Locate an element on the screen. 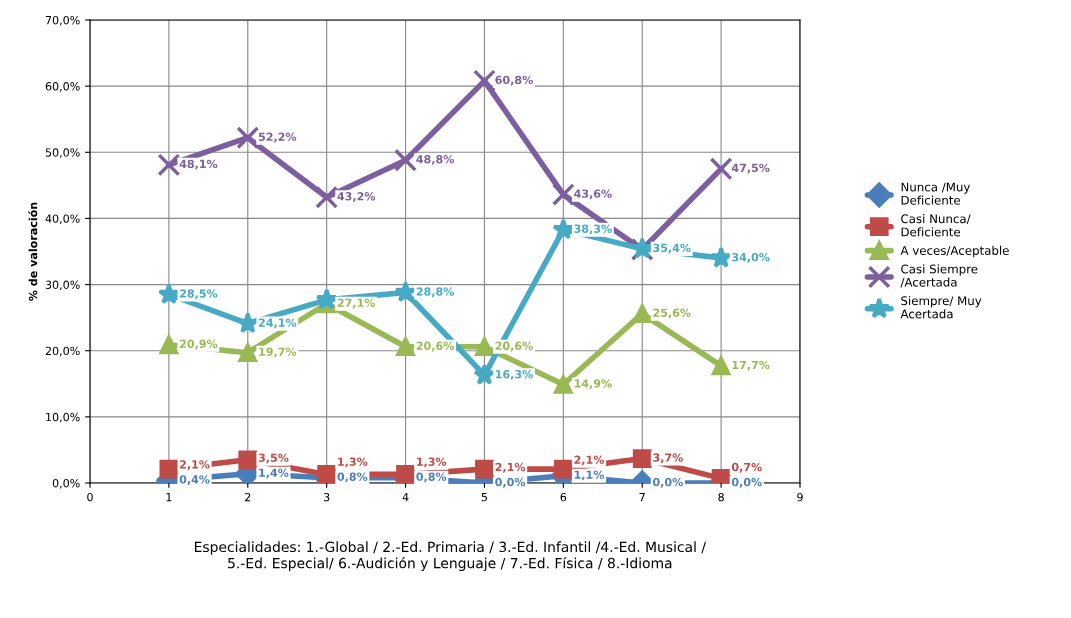  x-tick-label: 9 is located at coordinates (800, 497).